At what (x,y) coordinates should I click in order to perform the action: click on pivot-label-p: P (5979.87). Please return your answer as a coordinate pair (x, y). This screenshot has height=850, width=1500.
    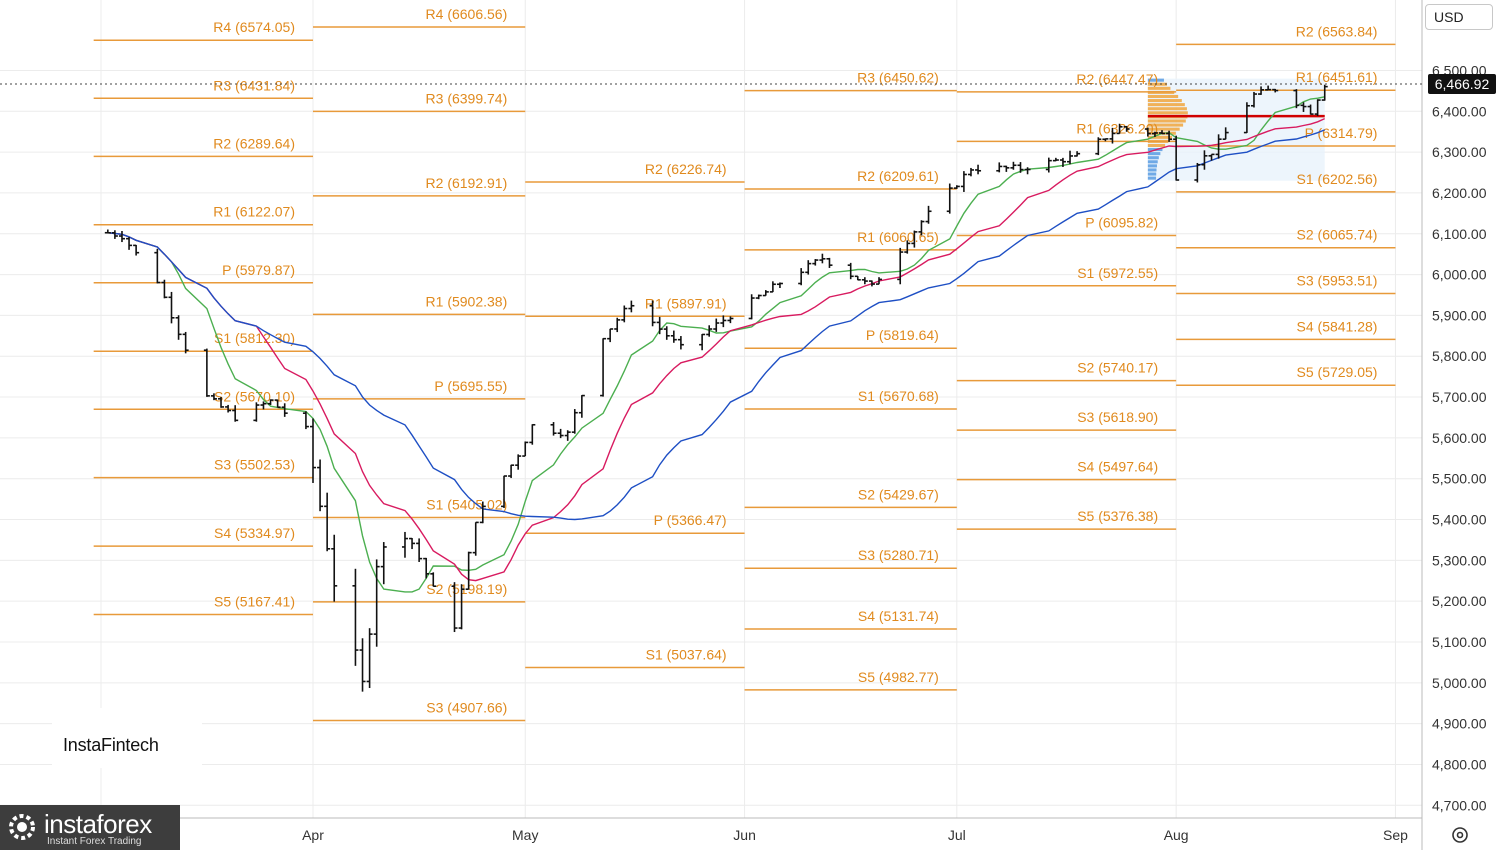
    Looking at the image, I should click on (258, 270).